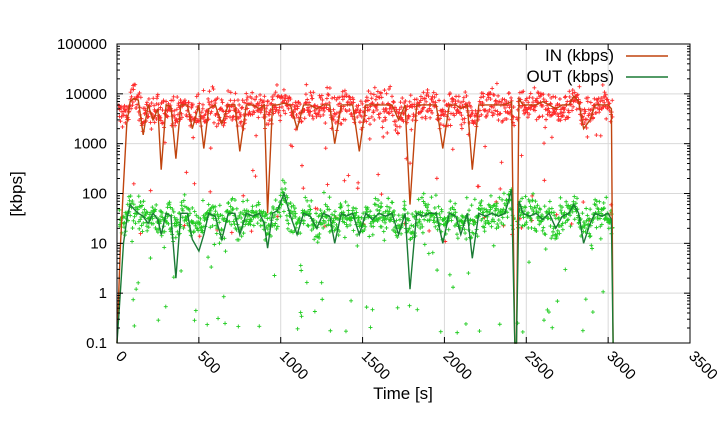  Describe the element at coordinates (570, 76) in the screenshot. I see `legend-label: OUT (kbps)` at that location.